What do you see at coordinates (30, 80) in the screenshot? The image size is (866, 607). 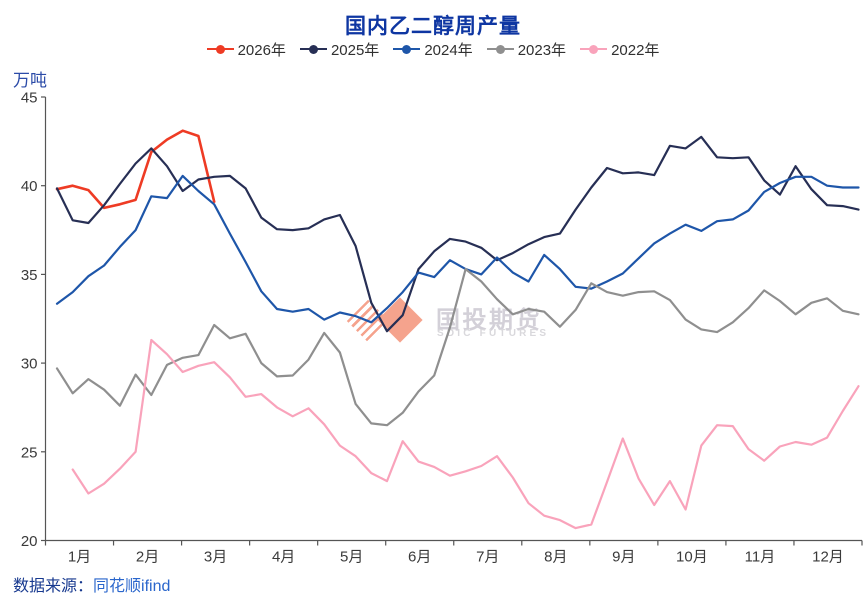 I see `y-axis-unit-label: 万吨` at bounding box center [30, 80].